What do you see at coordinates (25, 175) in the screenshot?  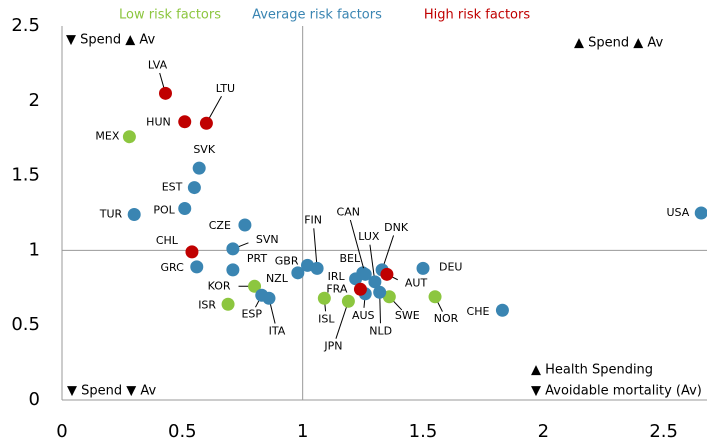 I see `y-tick-label: 1.5` at bounding box center [25, 175].